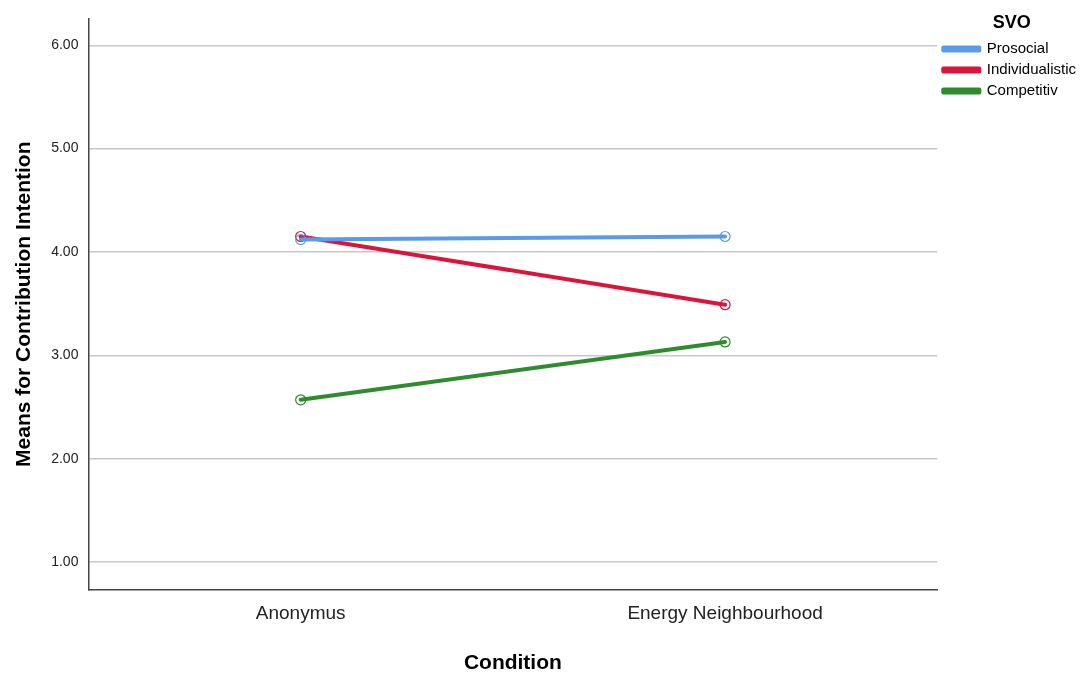  What do you see at coordinates (65, 457) in the screenshot?
I see `y-tick-label: 2.00` at bounding box center [65, 457].